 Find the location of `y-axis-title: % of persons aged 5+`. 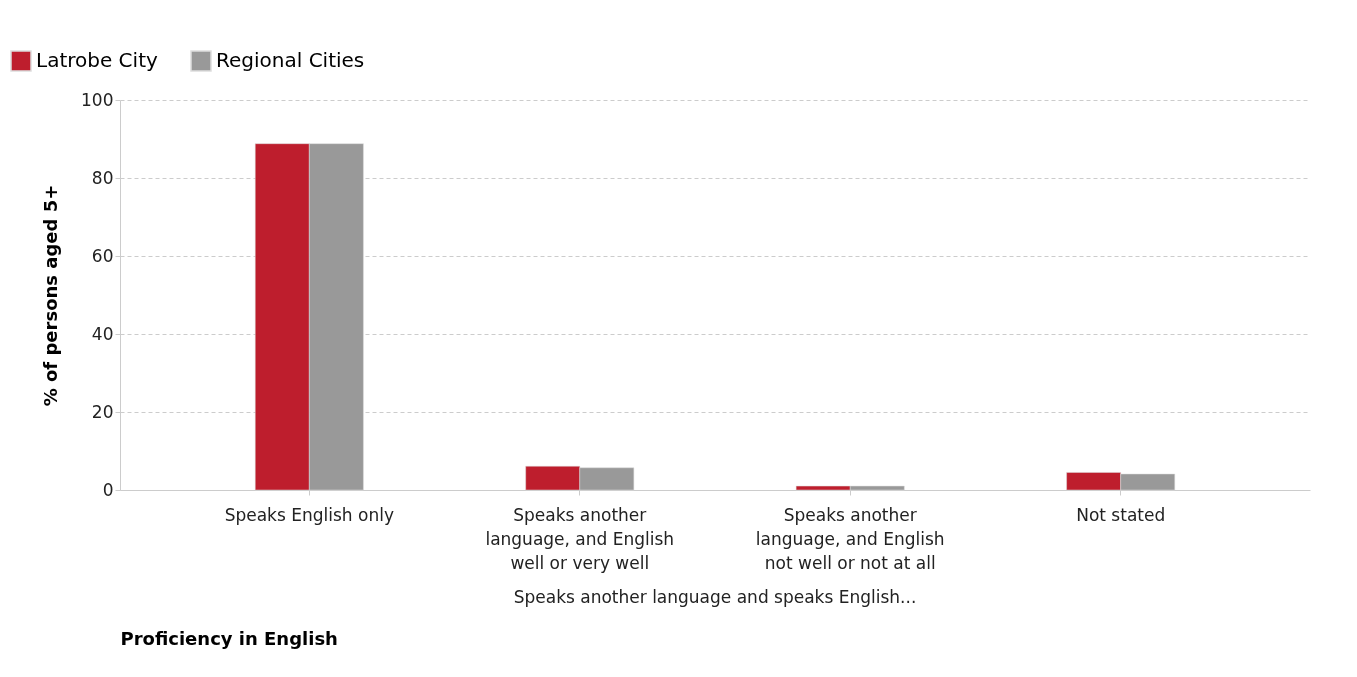

y-axis-title: % of persons aged 5+ is located at coordinates (51, 295).